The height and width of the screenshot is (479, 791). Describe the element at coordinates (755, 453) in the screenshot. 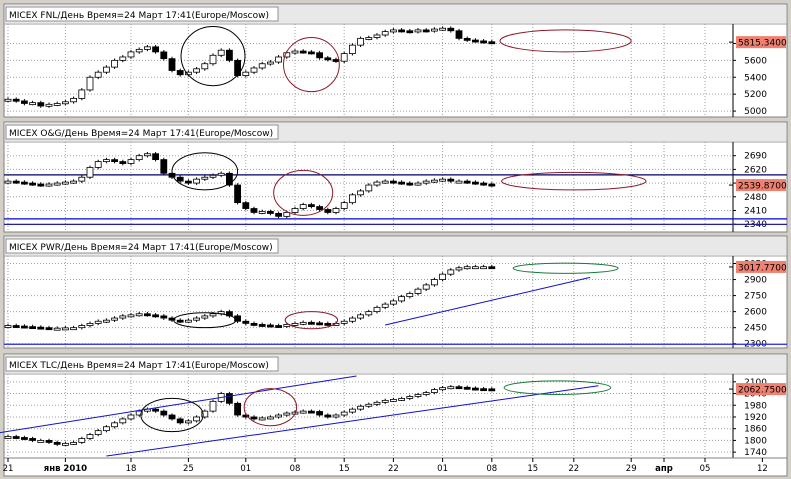

I see `y-tick-label: 1740` at that location.